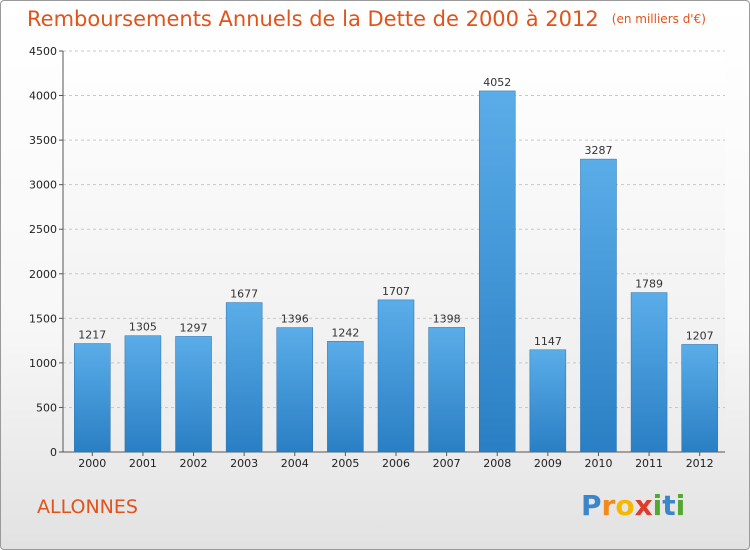 The height and width of the screenshot is (550, 750). I want to click on x-tick-label-2010: 2010, so click(598, 463).